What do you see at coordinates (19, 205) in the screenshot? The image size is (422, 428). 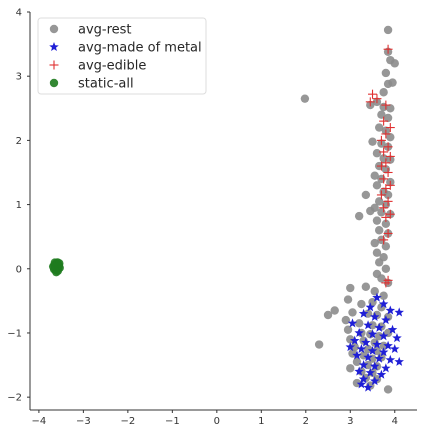 I see `y-tick-label: 1` at bounding box center [19, 205].